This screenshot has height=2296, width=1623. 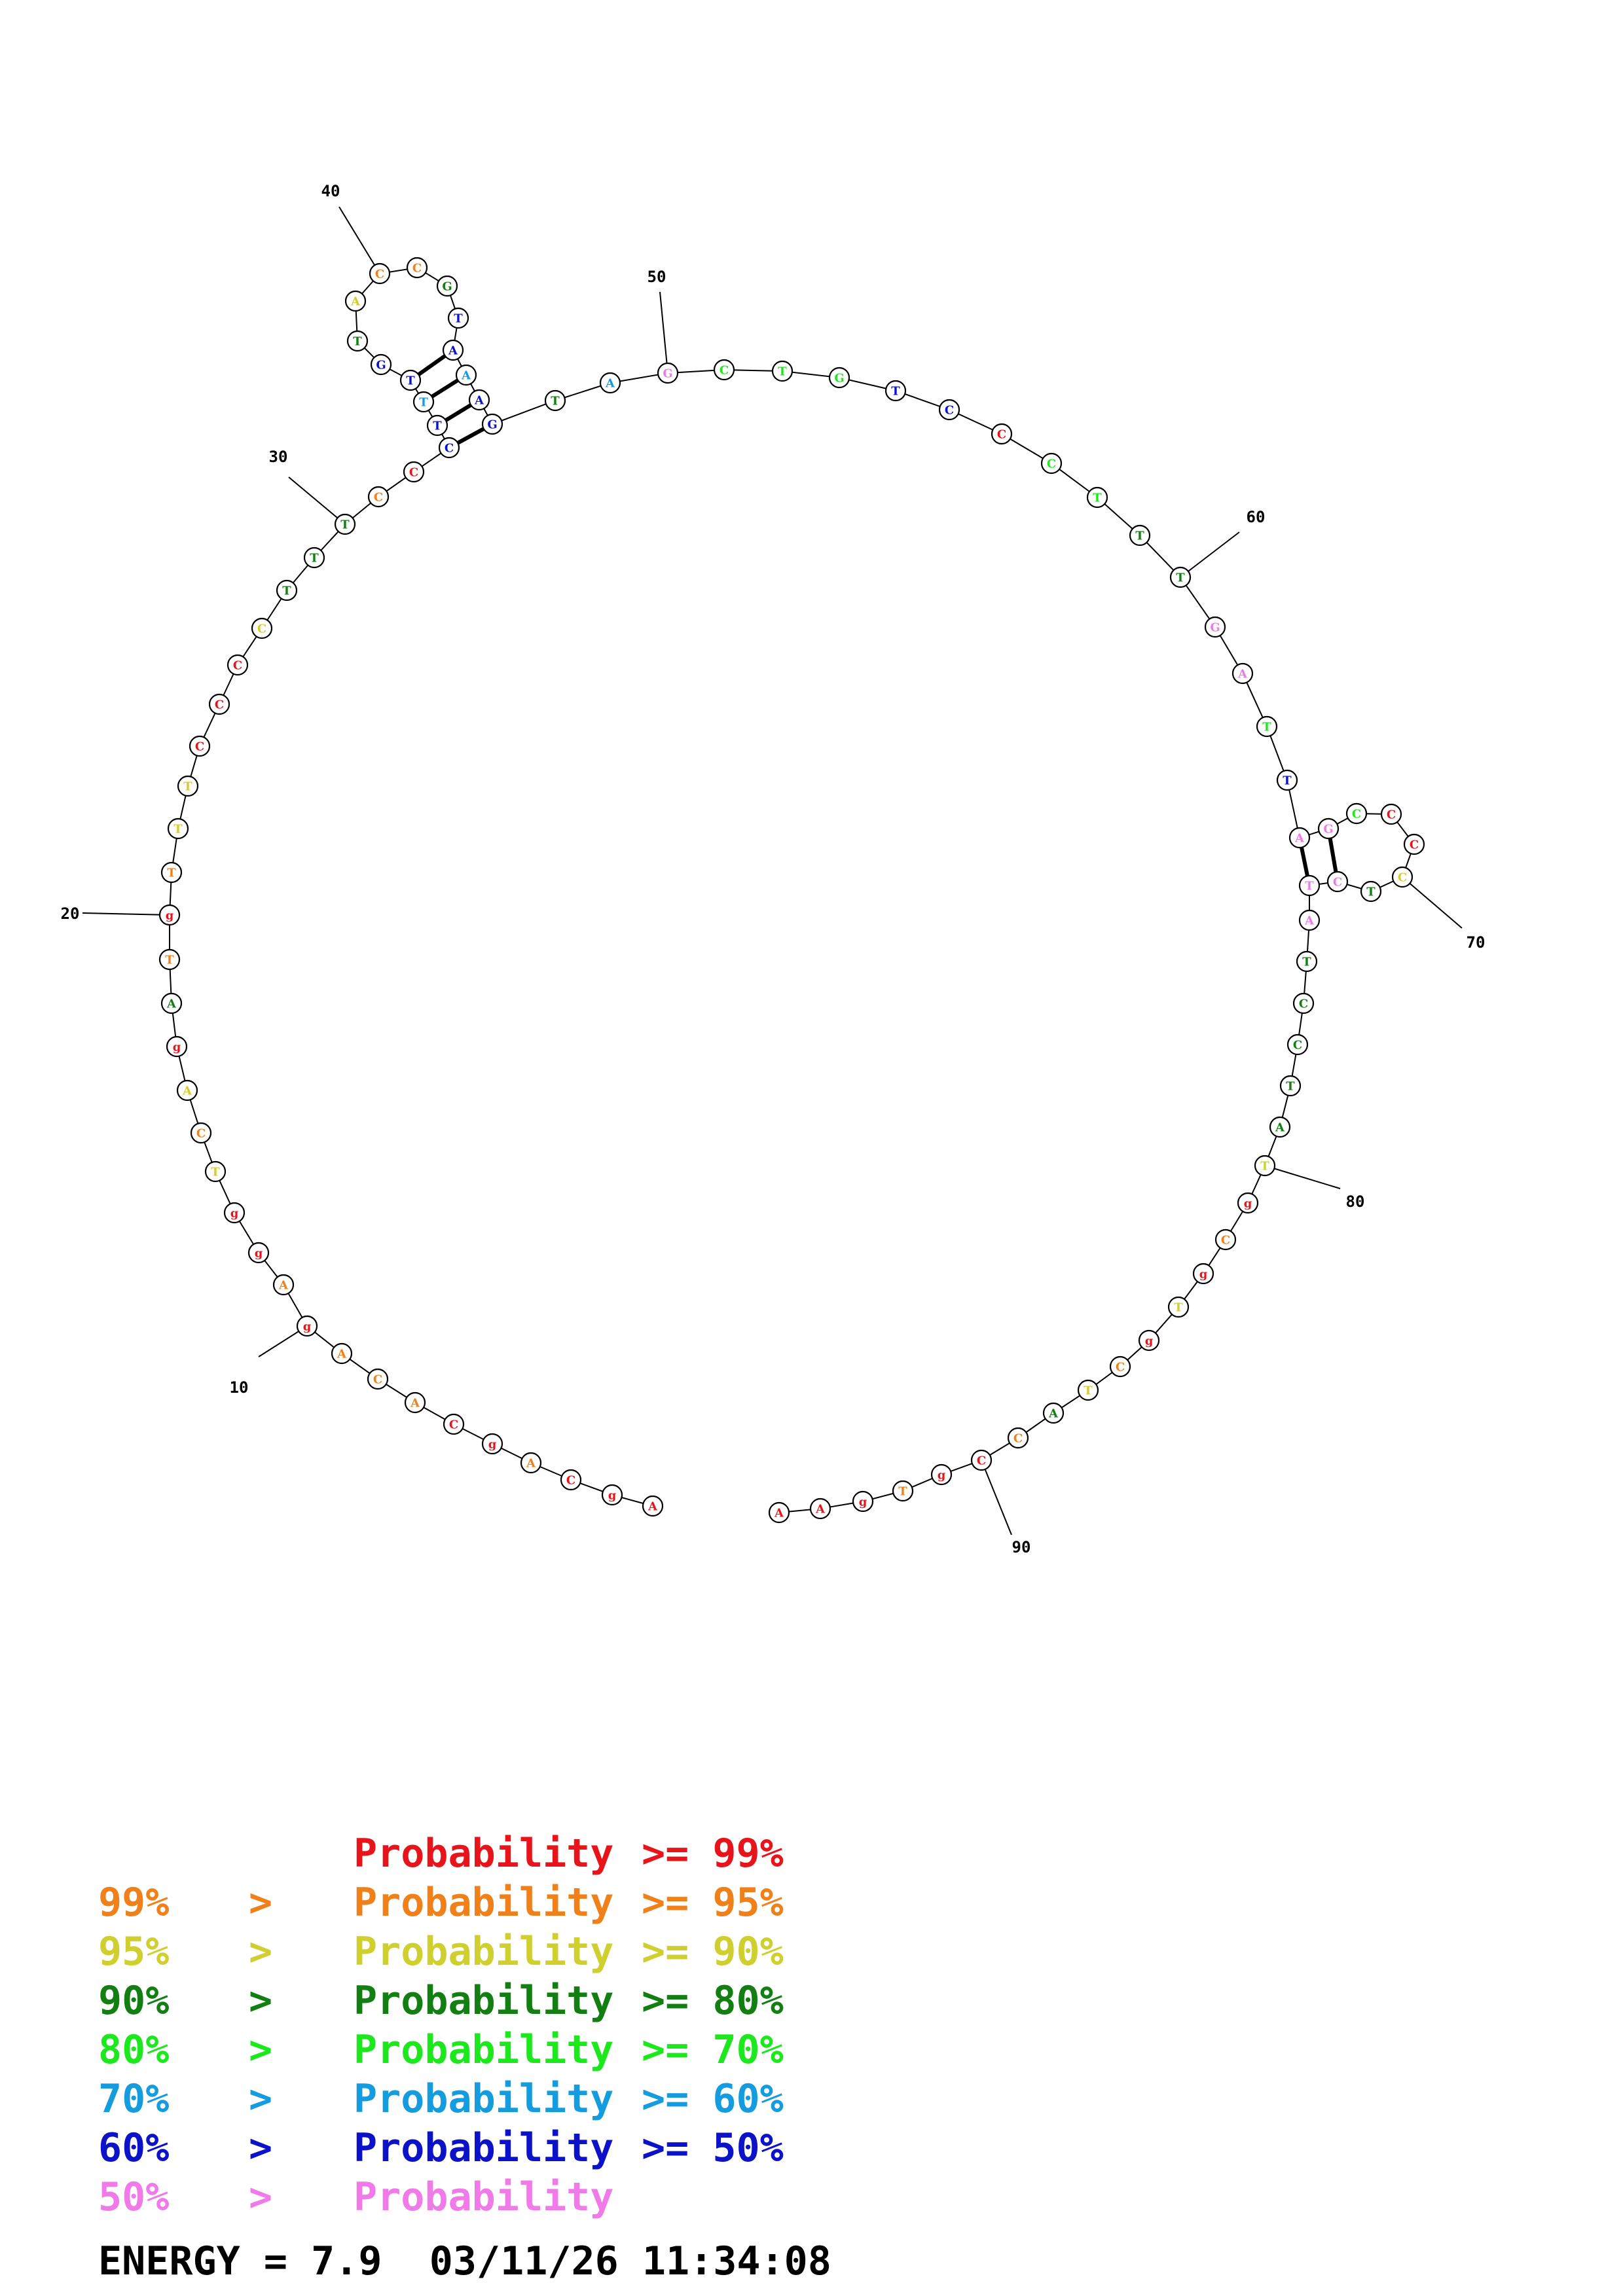 I want to click on energy-value: ENERGY = 7.9, so click(x=240, y=2261).